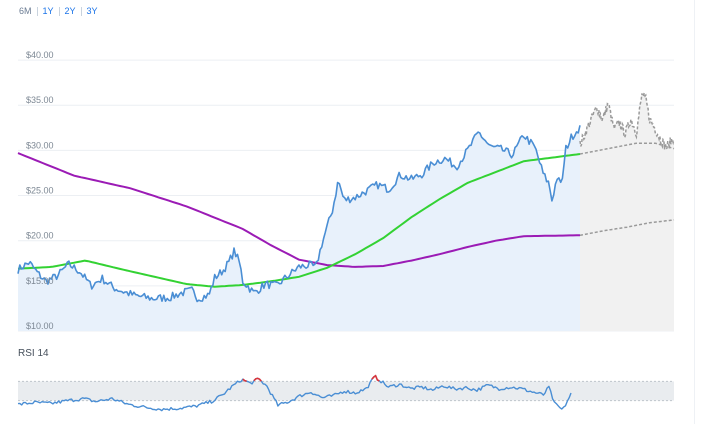 The height and width of the screenshot is (424, 701). What do you see at coordinates (70, 11) in the screenshot?
I see `range-2y-button: 2Y` at bounding box center [70, 11].